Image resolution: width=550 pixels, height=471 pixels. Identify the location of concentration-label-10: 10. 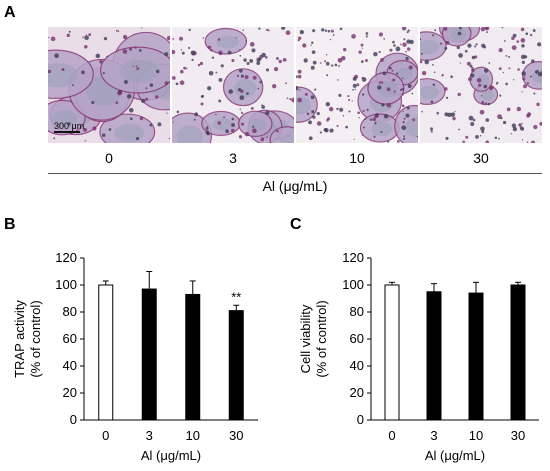
(357, 158).